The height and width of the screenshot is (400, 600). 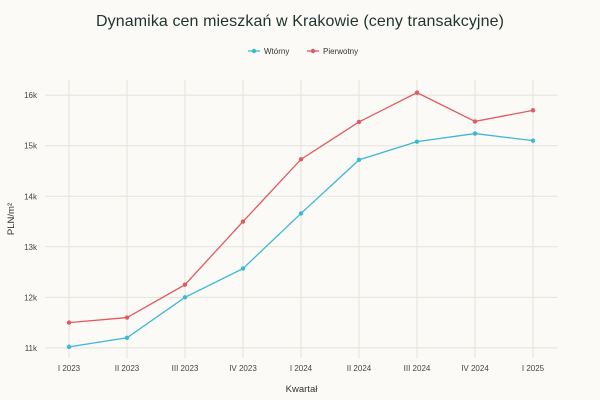 I want to click on y-tick-label: 14k, so click(x=31, y=196).